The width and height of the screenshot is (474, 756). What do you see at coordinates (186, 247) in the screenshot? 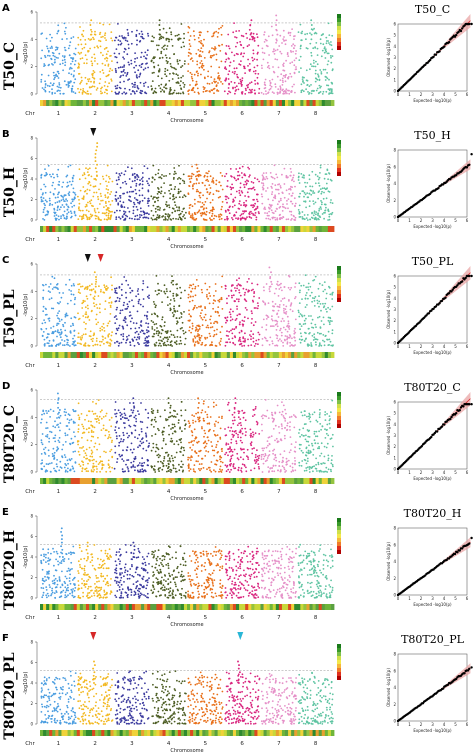
I see `x-axis-label: Chromosome` at bounding box center [186, 247].